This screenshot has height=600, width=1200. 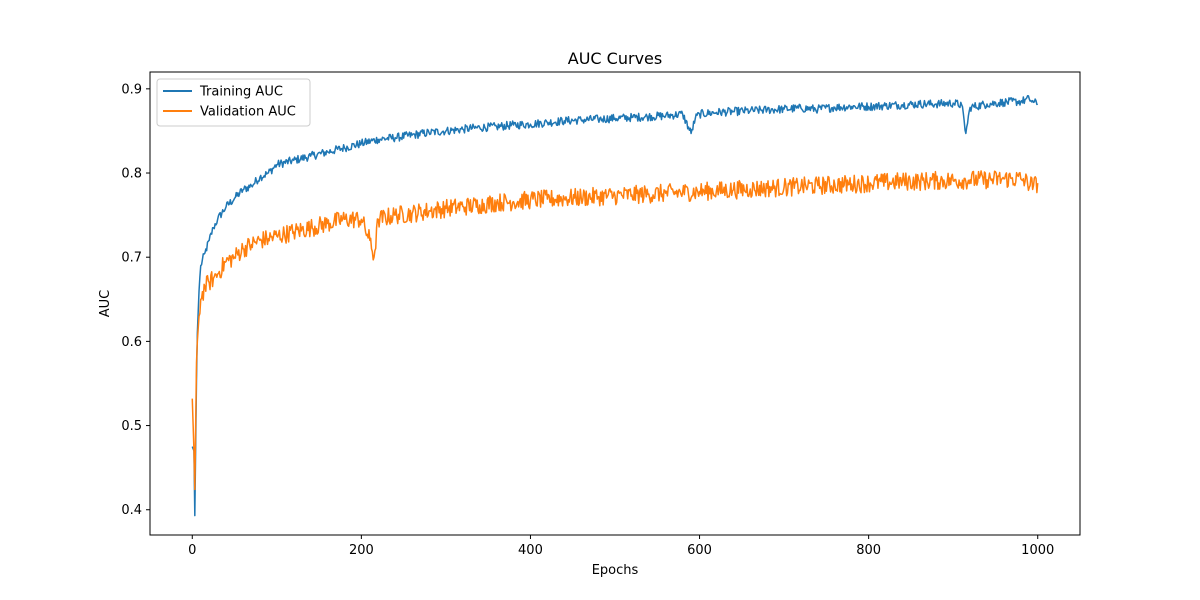 What do you see at coordinates (241, 92) in the screenshot?
I see `legend-label: Training AUC` at bounding box center [241, 92].